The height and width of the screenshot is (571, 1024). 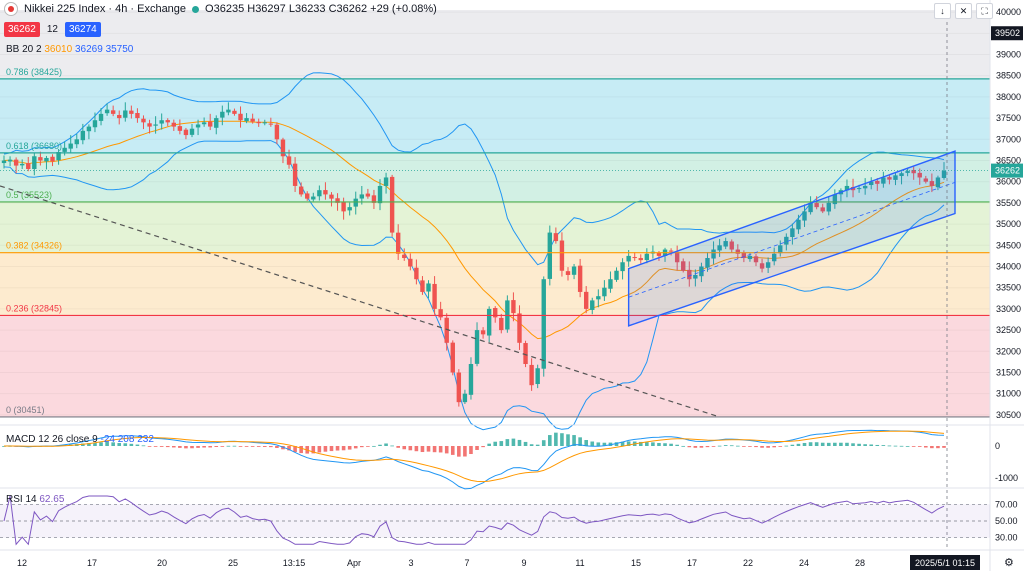 What do you see at coordinates (1008, 351) in the screenshot?
I see `price-tick-label: 32000` at bounding box center [1008, 351].